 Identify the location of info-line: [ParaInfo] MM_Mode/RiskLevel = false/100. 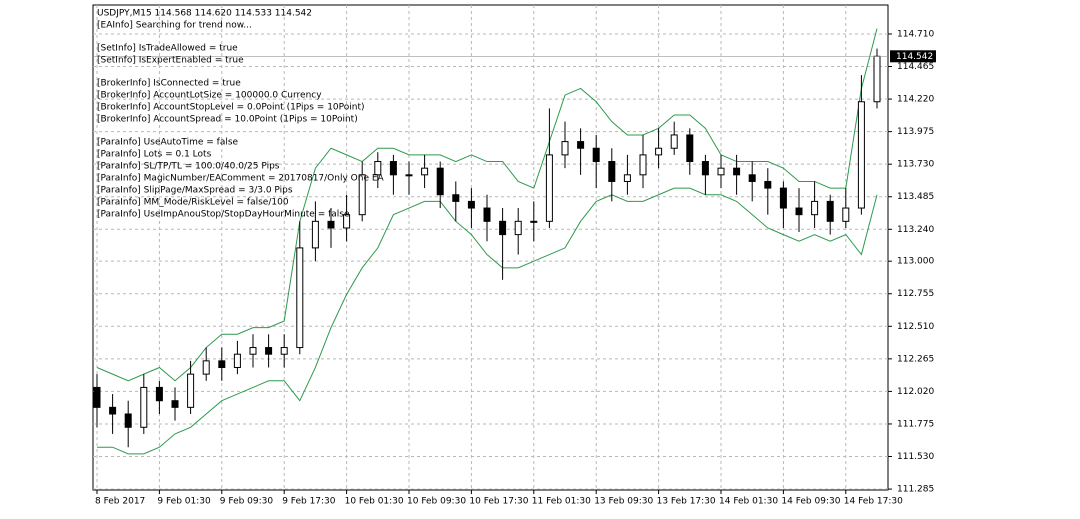
(193, 203).